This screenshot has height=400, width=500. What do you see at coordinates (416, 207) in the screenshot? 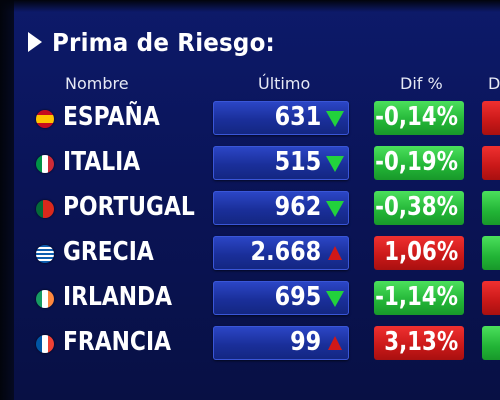
I see `dif-value: -0,38%` at bounding box center [416, 207].